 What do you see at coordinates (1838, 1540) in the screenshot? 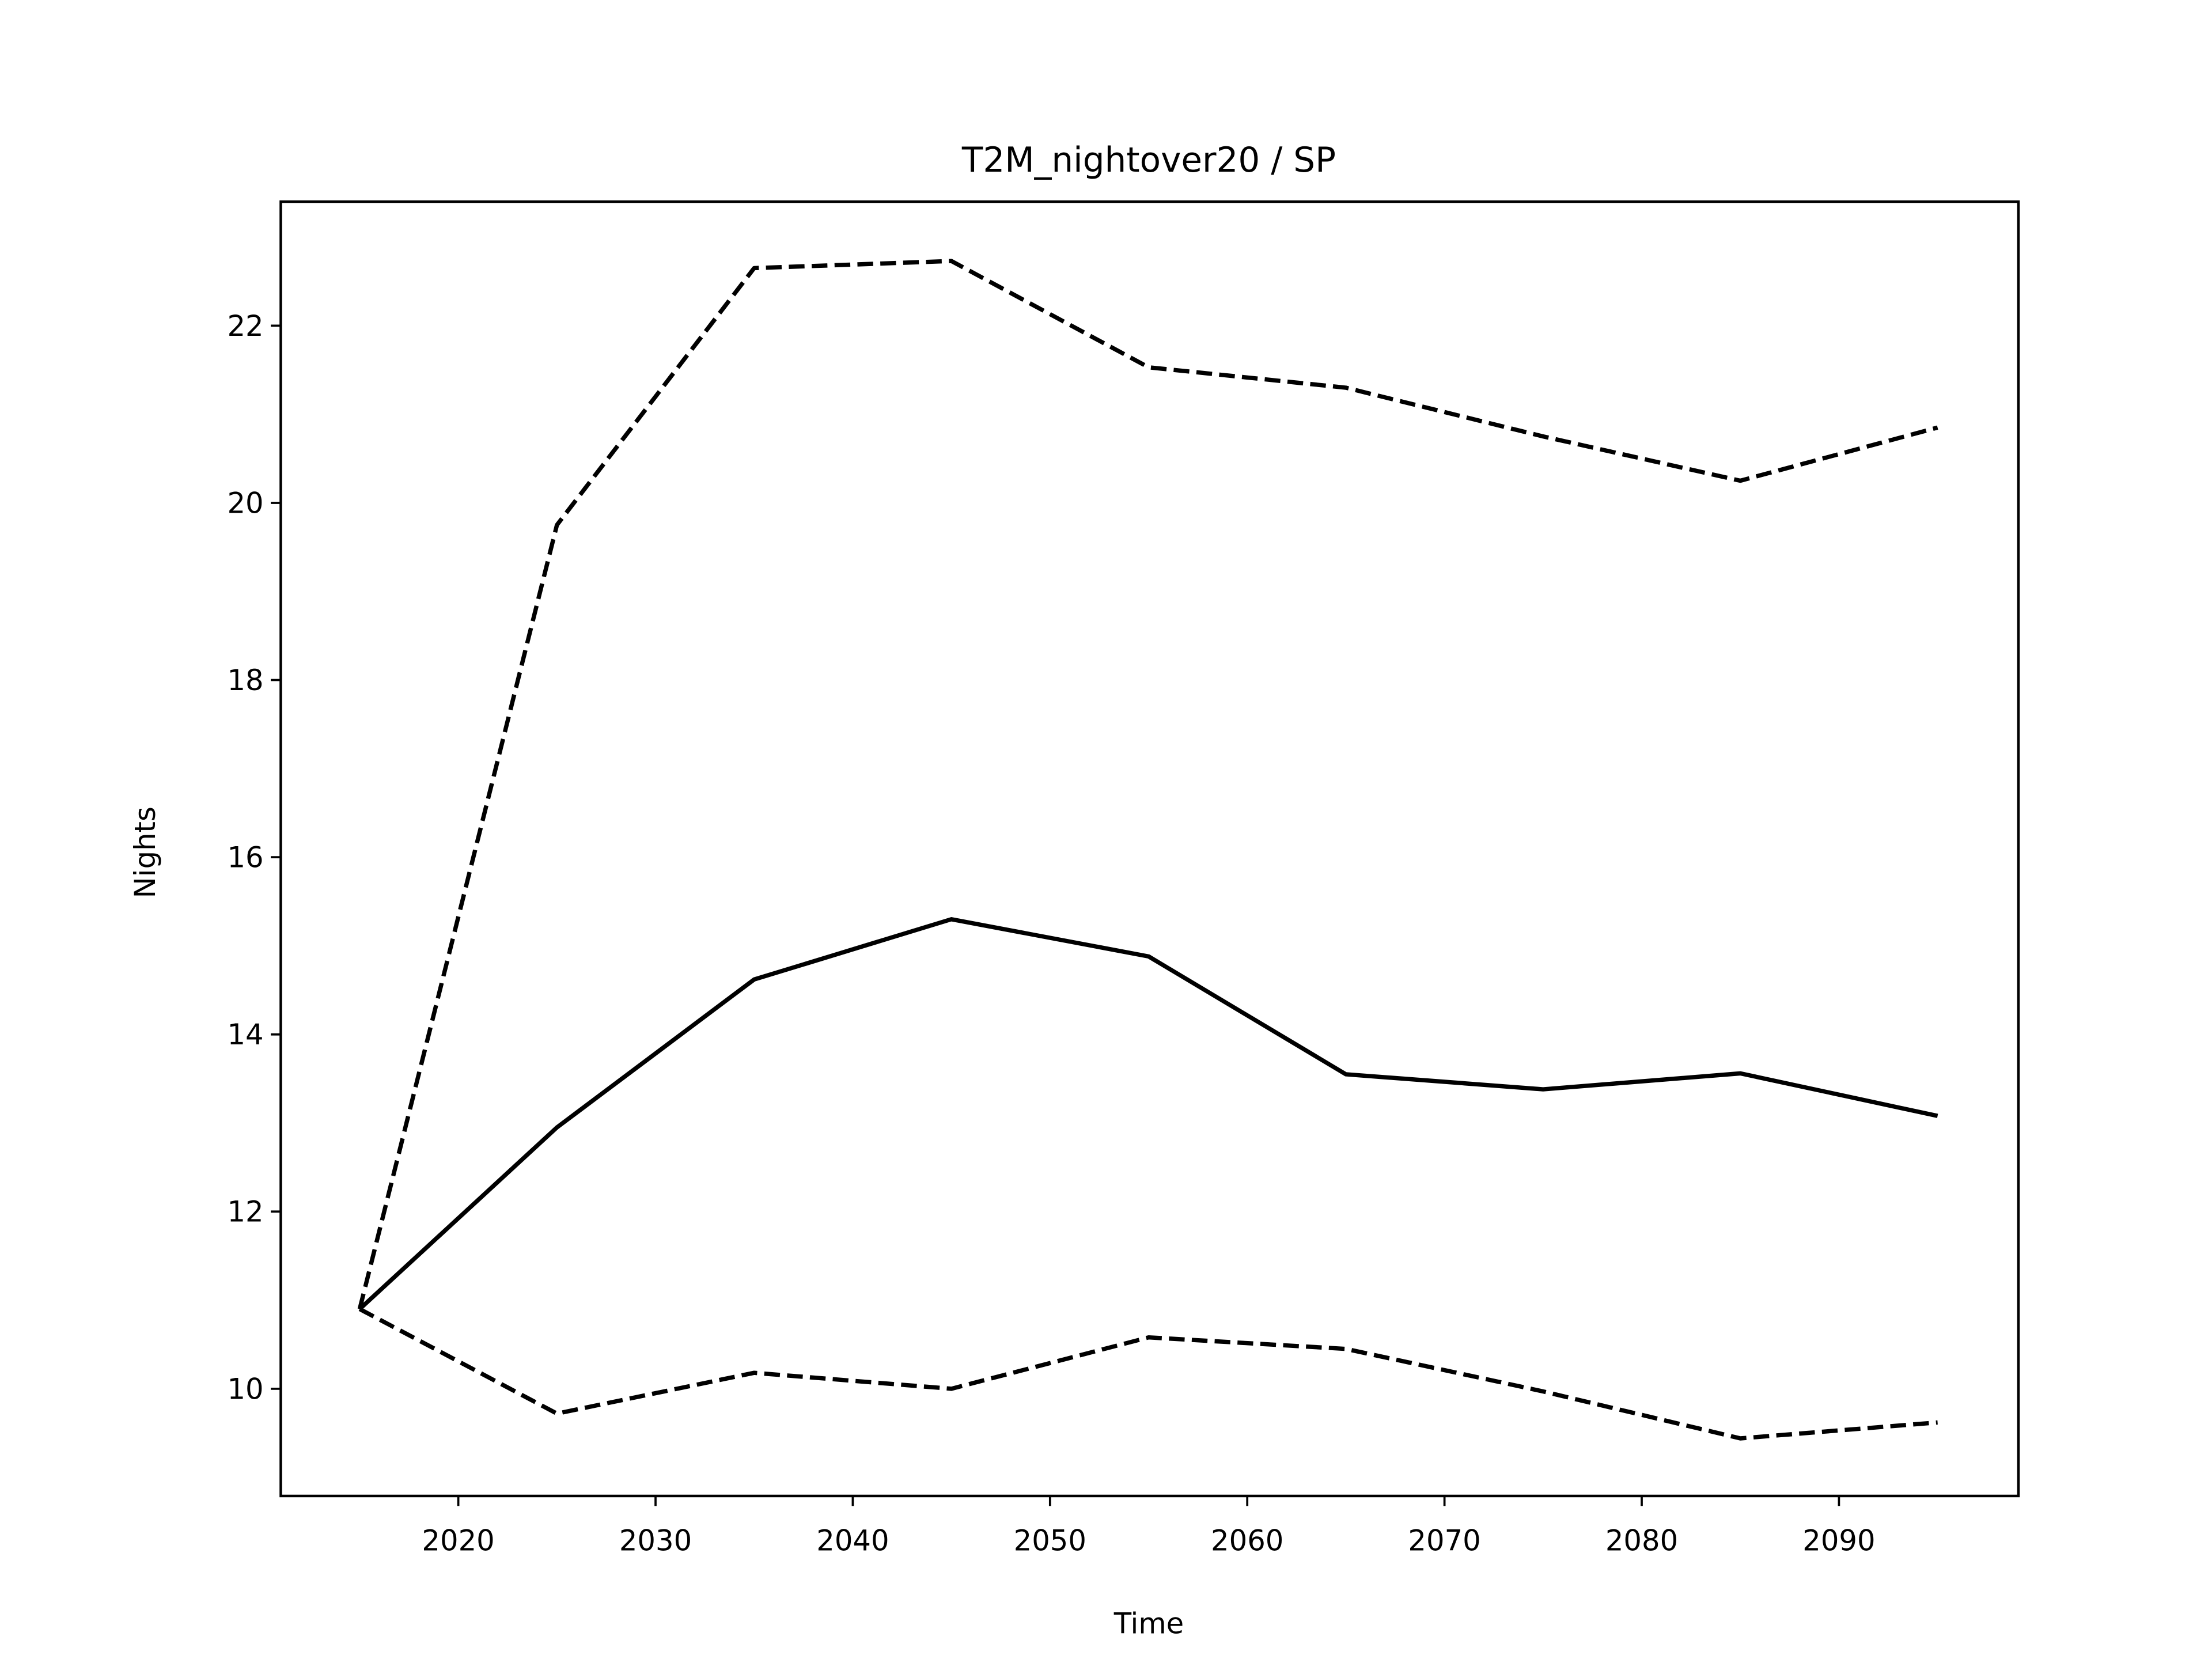
I see `x-tick-label: 2090` at bounding box center [1838, 1540].